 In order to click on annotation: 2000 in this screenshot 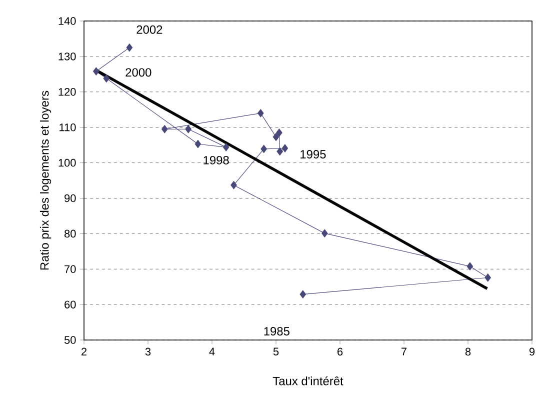, I will do `click(139, 72)`.